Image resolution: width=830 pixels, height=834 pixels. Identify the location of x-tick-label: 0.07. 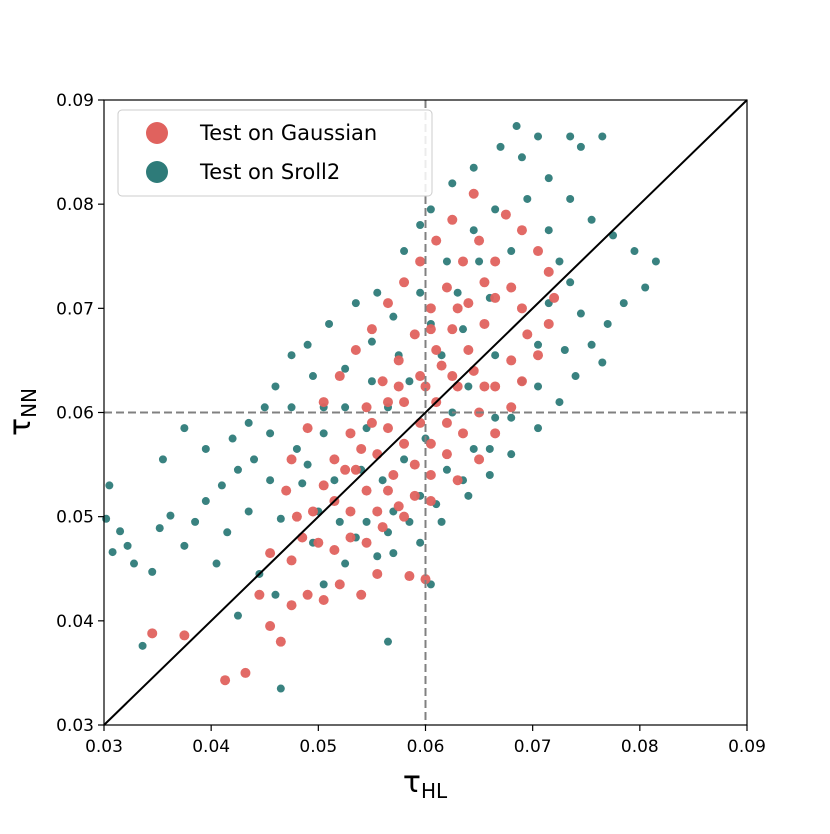
(533, 747).